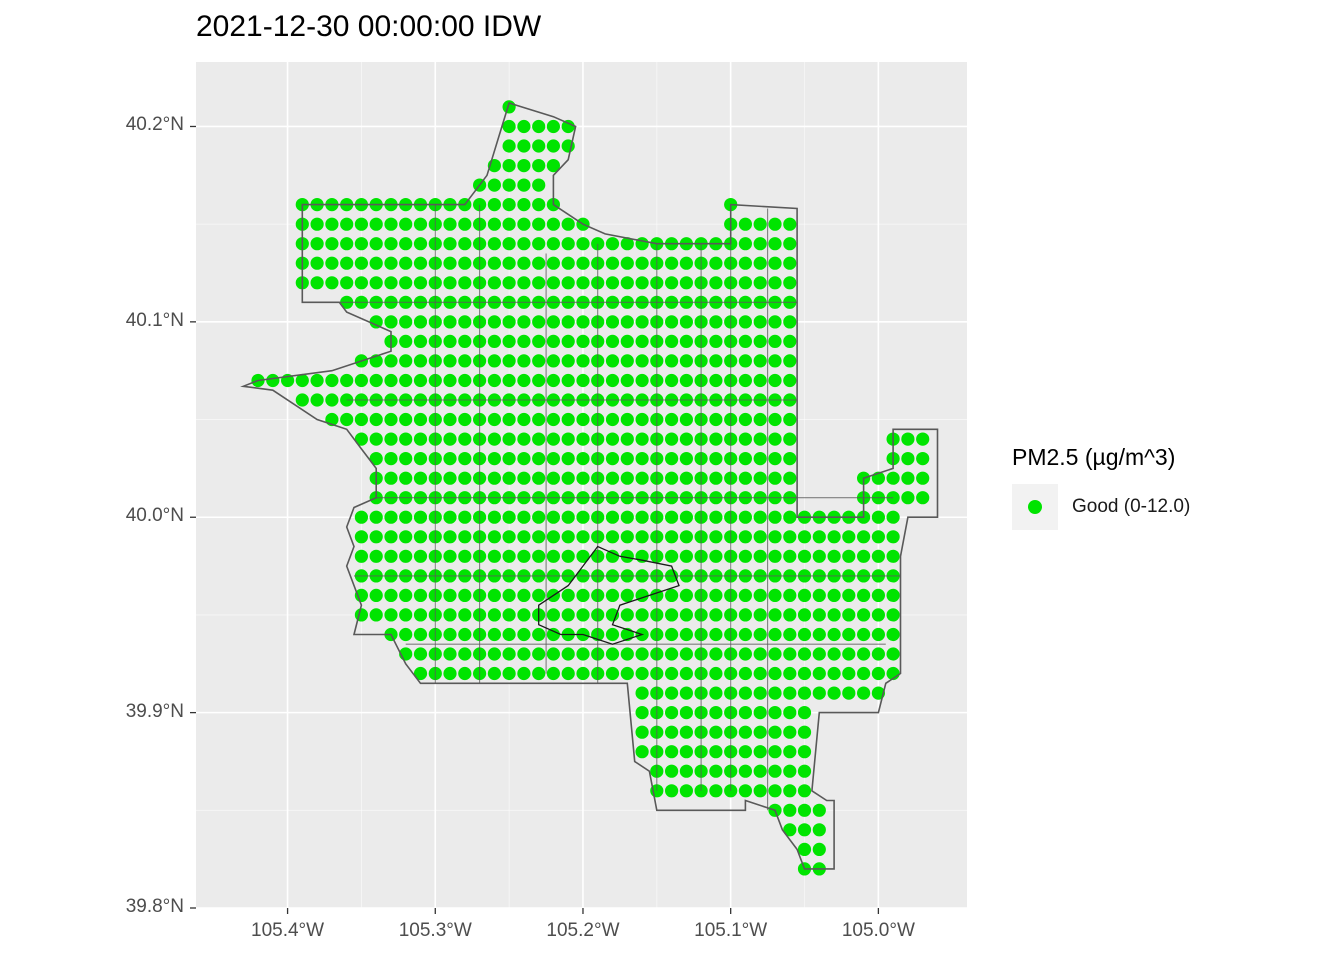  Describe the element at coordinates (435, 930) in the screenshot. I see `x-tick-label: 105.3°W` at that location.